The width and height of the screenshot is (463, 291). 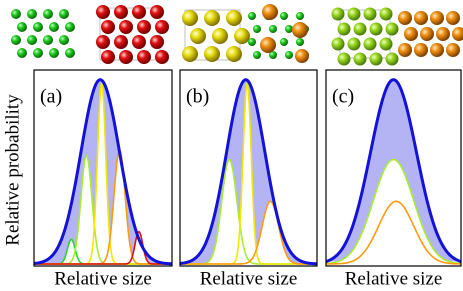 What do you see at coordinates (343, 97) in the screenshot?
I see `panel-label: (c)` at bounding box center [343, 97].